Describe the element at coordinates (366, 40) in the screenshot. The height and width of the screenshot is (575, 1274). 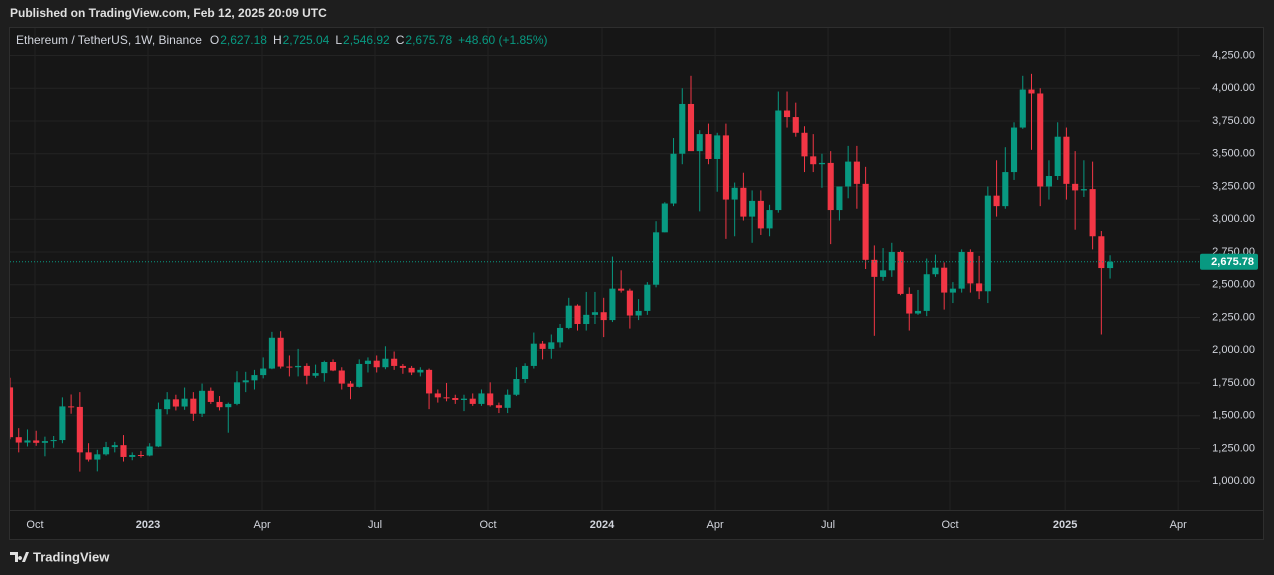
I see `header-low: 2,546.92` at that location.